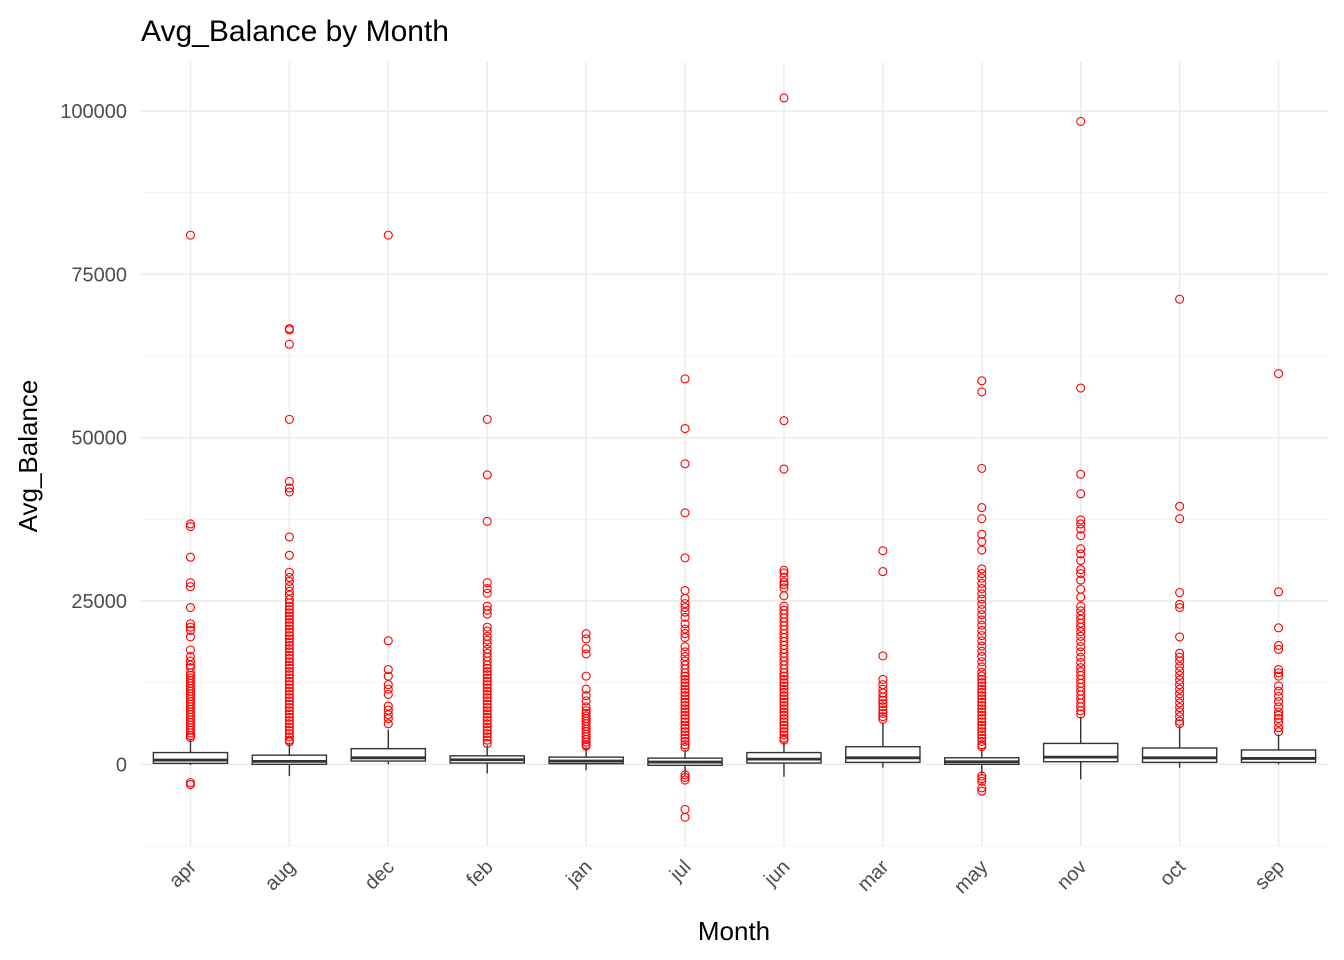  Describe the element at coordinates (93, 112) in the screenshot. I see `y-tick-label: 100000` at that location.